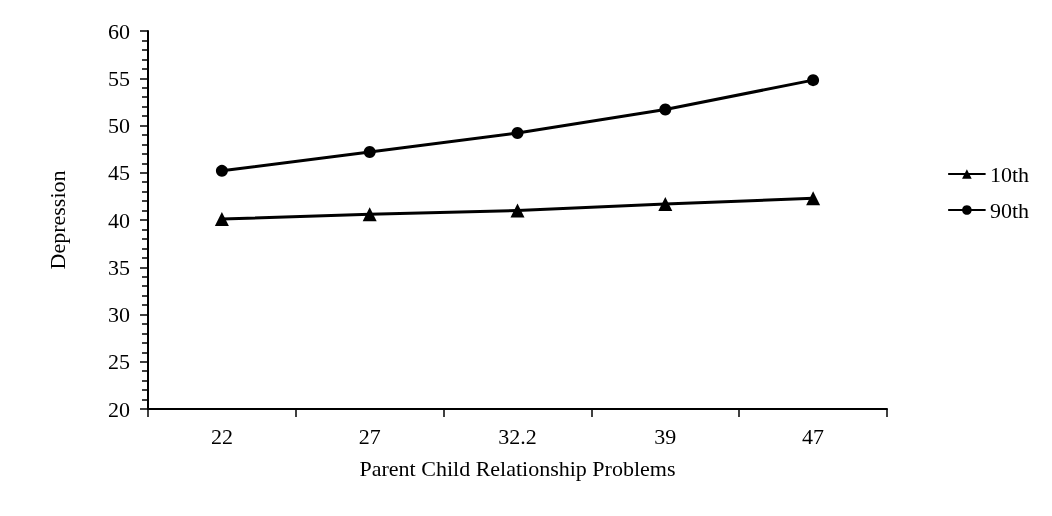 This screenshot has height=516, width=1052. Describe the element at coordinates (119, 267) in the screenshot. I see `y-tick-label: 35` at that location.